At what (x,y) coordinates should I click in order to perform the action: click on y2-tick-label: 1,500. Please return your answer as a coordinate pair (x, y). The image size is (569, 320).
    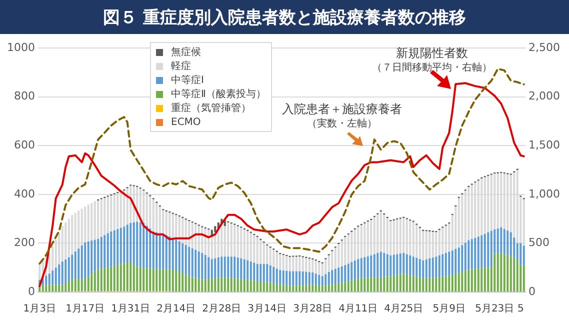
    Looking at the image, I should click on (544, 145).